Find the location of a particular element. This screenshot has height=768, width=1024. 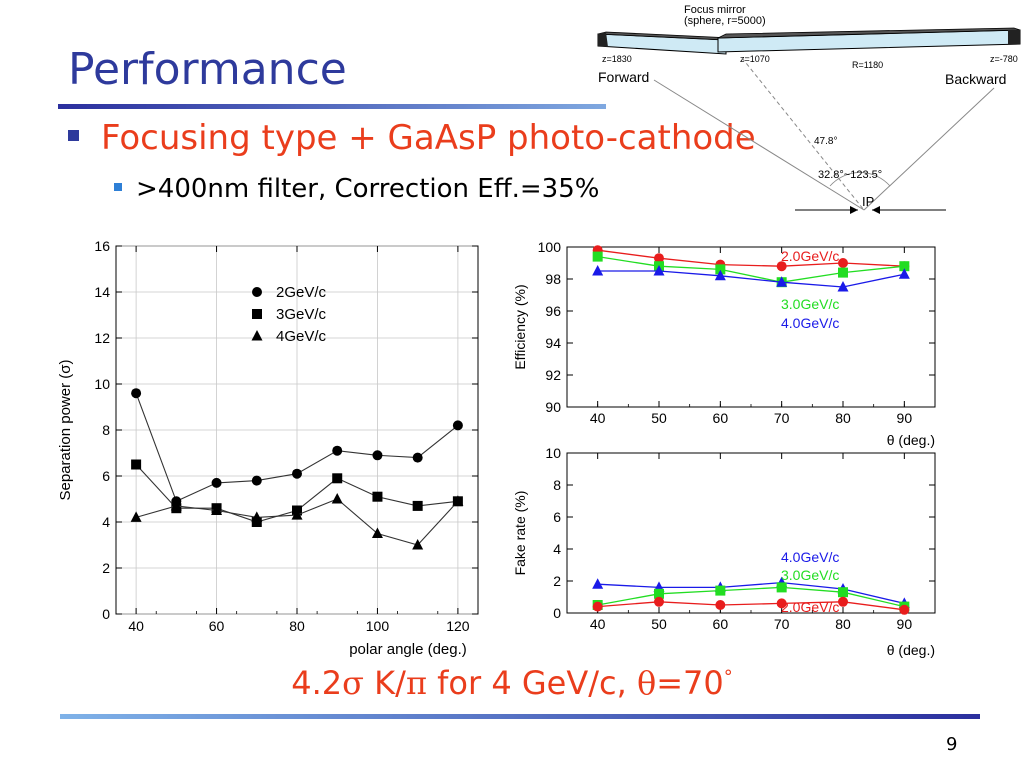

legend-label: 3GeV/c is located at coordinates (301, 314).